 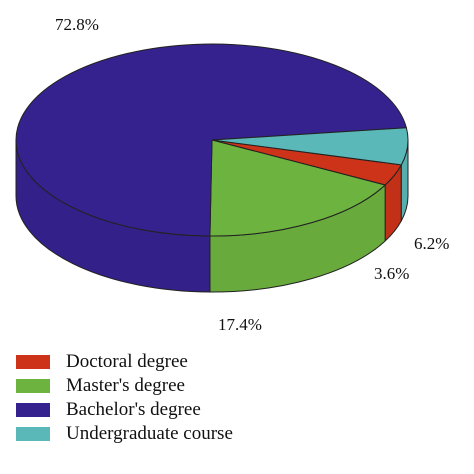 I want to click on pie-label-masters: 17.4%, so click(x=240, y=324).